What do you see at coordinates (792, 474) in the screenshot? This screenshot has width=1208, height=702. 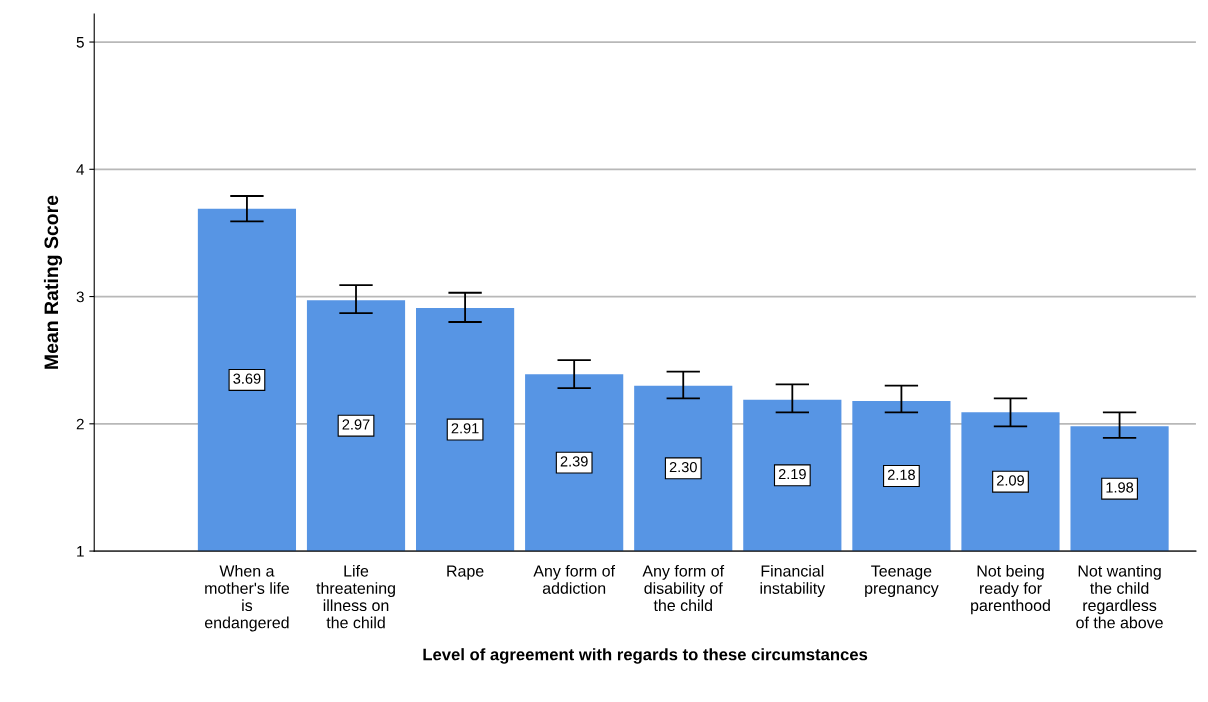 I see `data-label: 2.19` at bounding box center [792, 474].